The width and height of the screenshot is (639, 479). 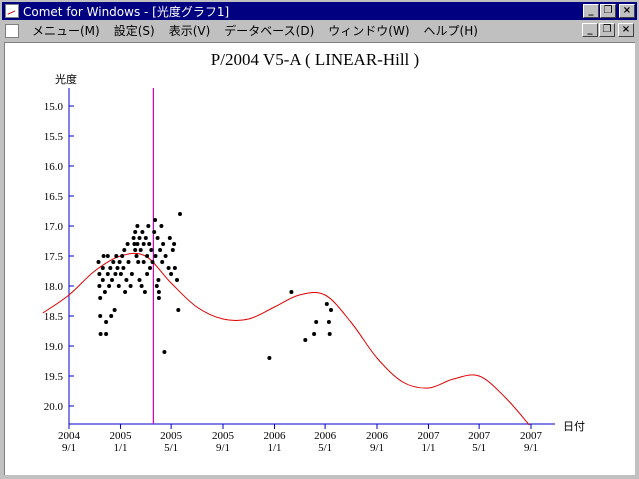 I want to click on x-tick-year: 2007, so click(x=531, y=436).